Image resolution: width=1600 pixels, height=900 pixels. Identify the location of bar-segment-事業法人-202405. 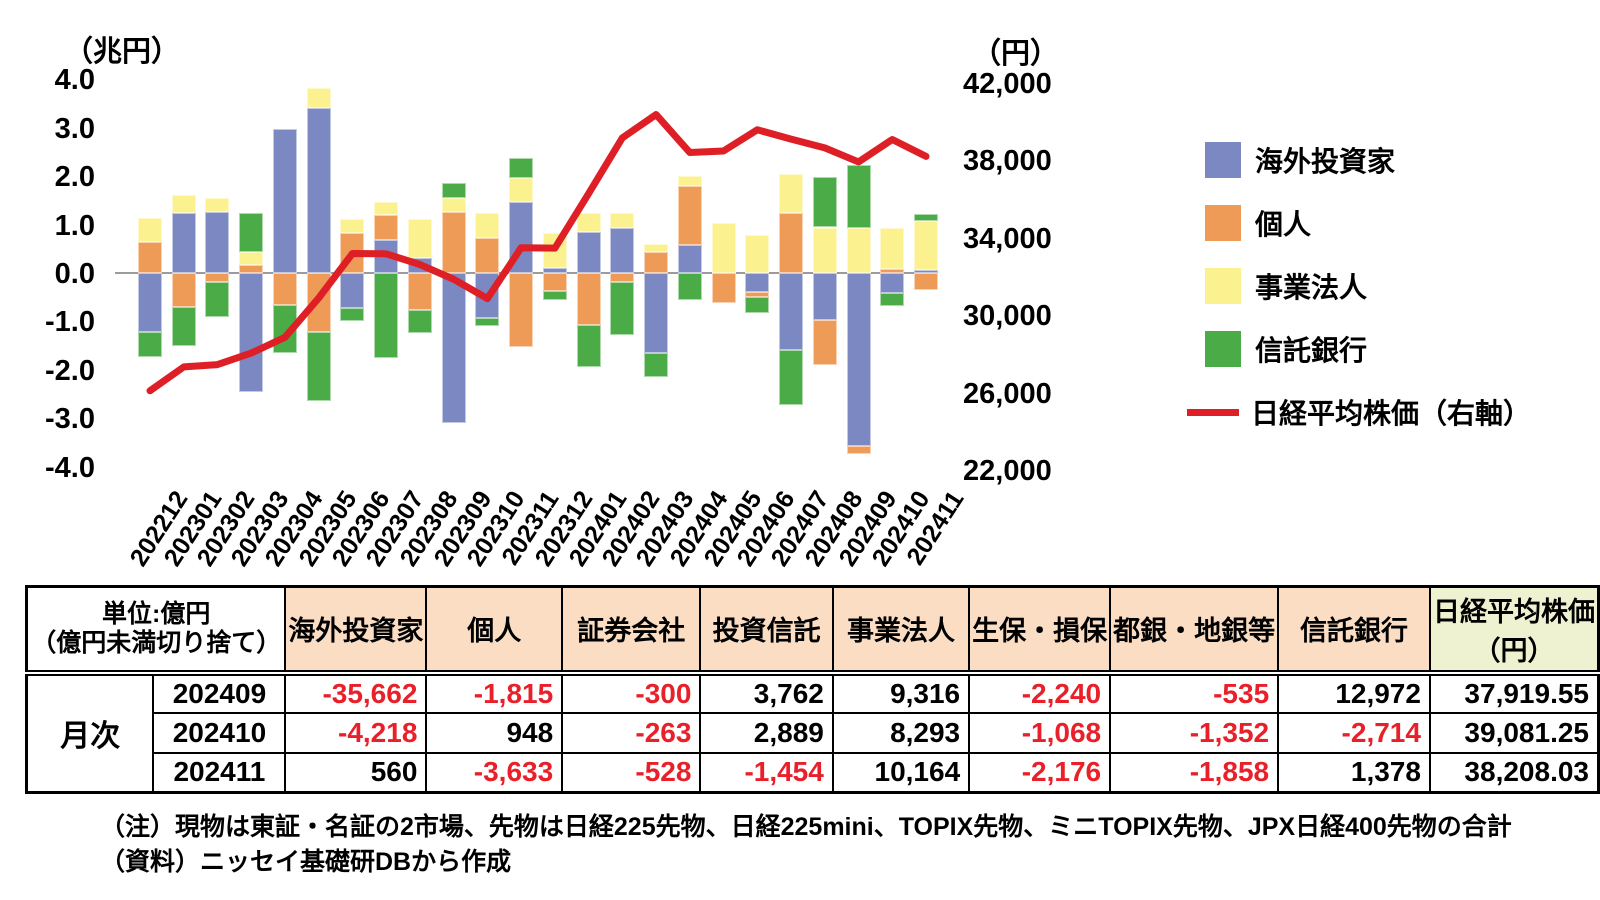
(723, 248).